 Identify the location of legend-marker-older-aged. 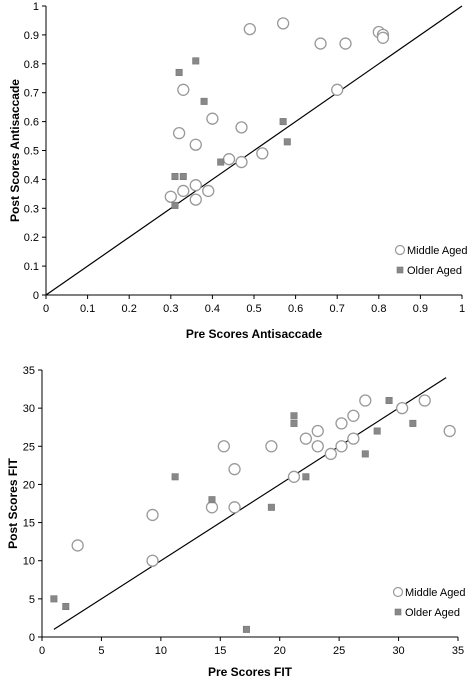
(398, 612).